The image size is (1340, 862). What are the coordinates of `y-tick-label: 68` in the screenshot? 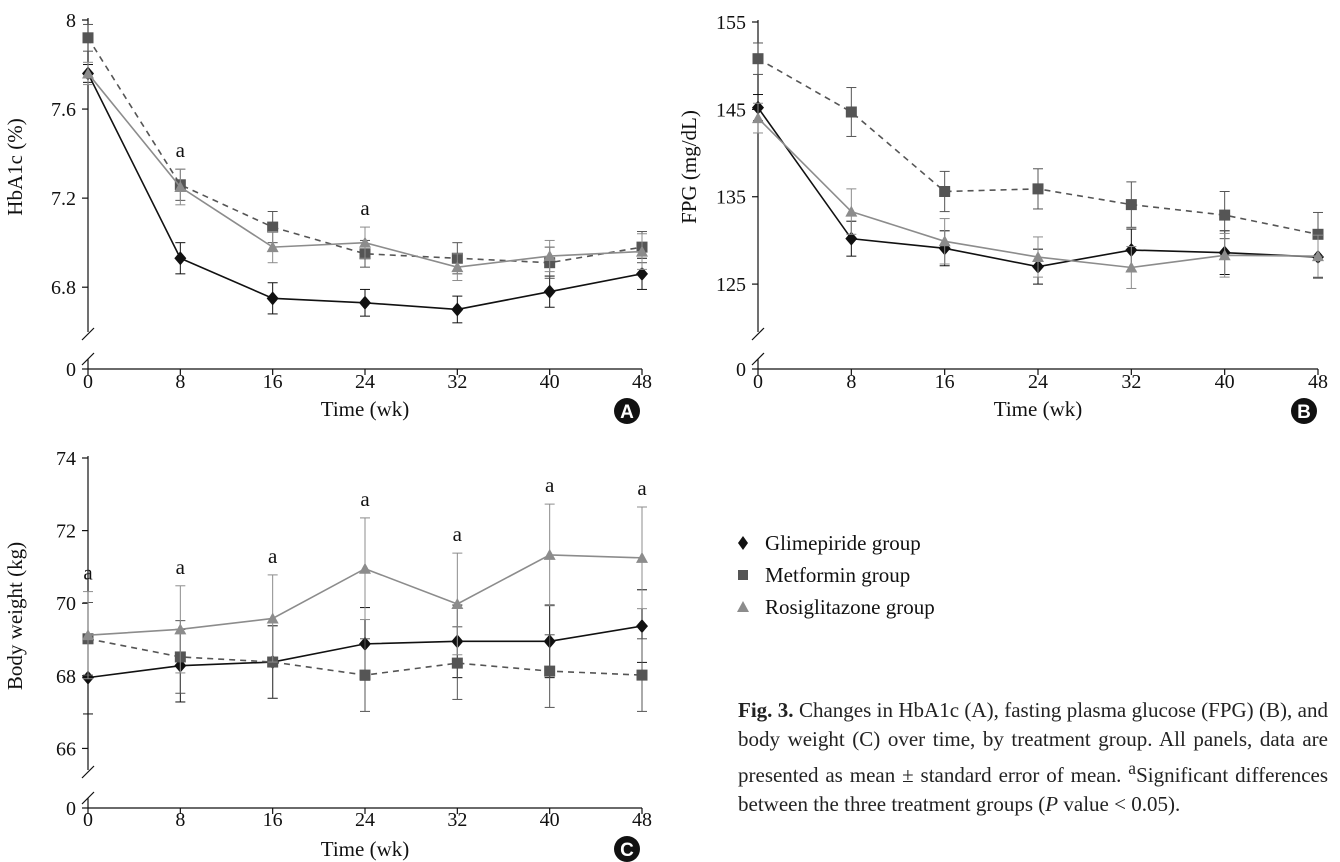 It's located at (66, 677).